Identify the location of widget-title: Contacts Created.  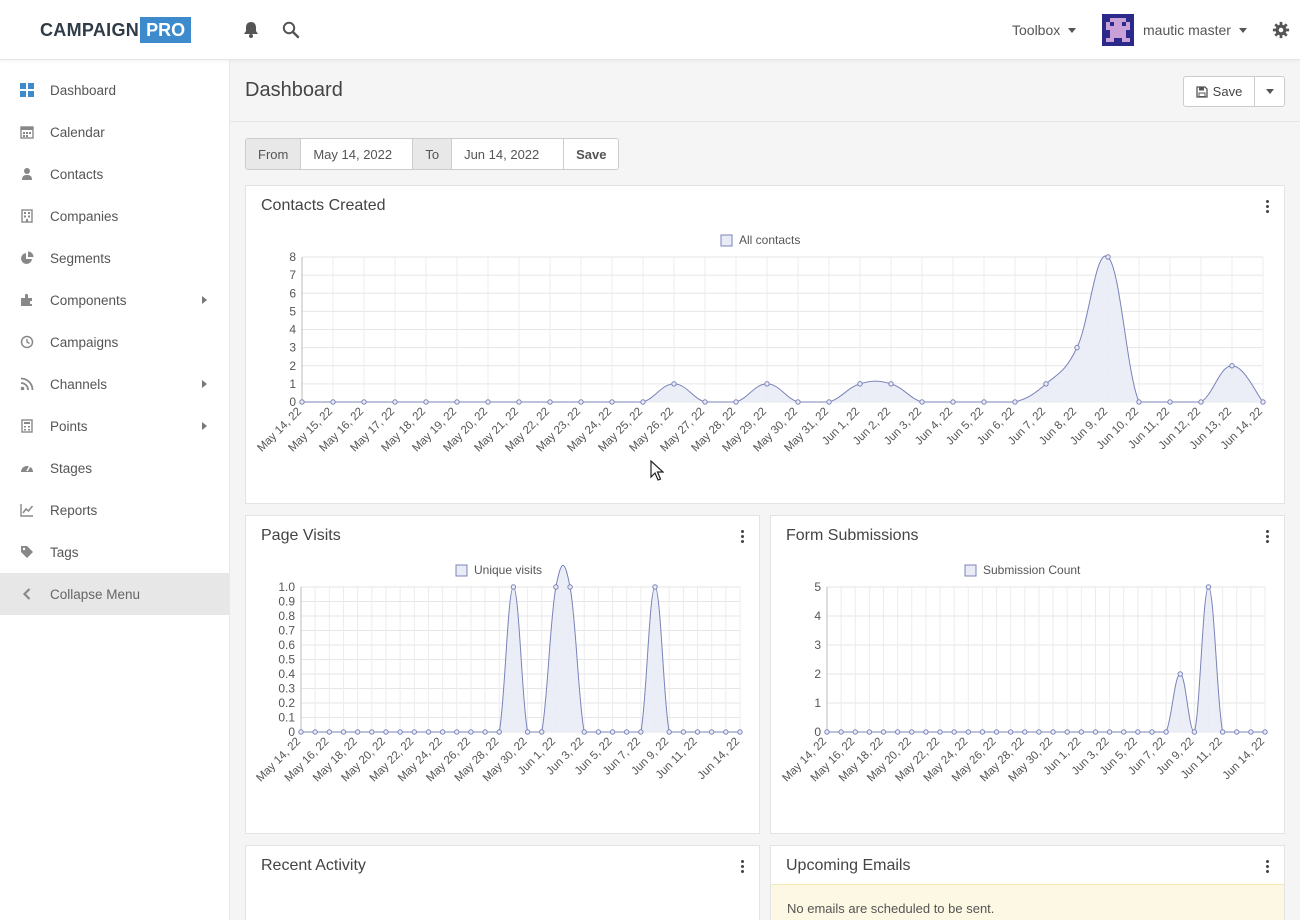
(323, 205).